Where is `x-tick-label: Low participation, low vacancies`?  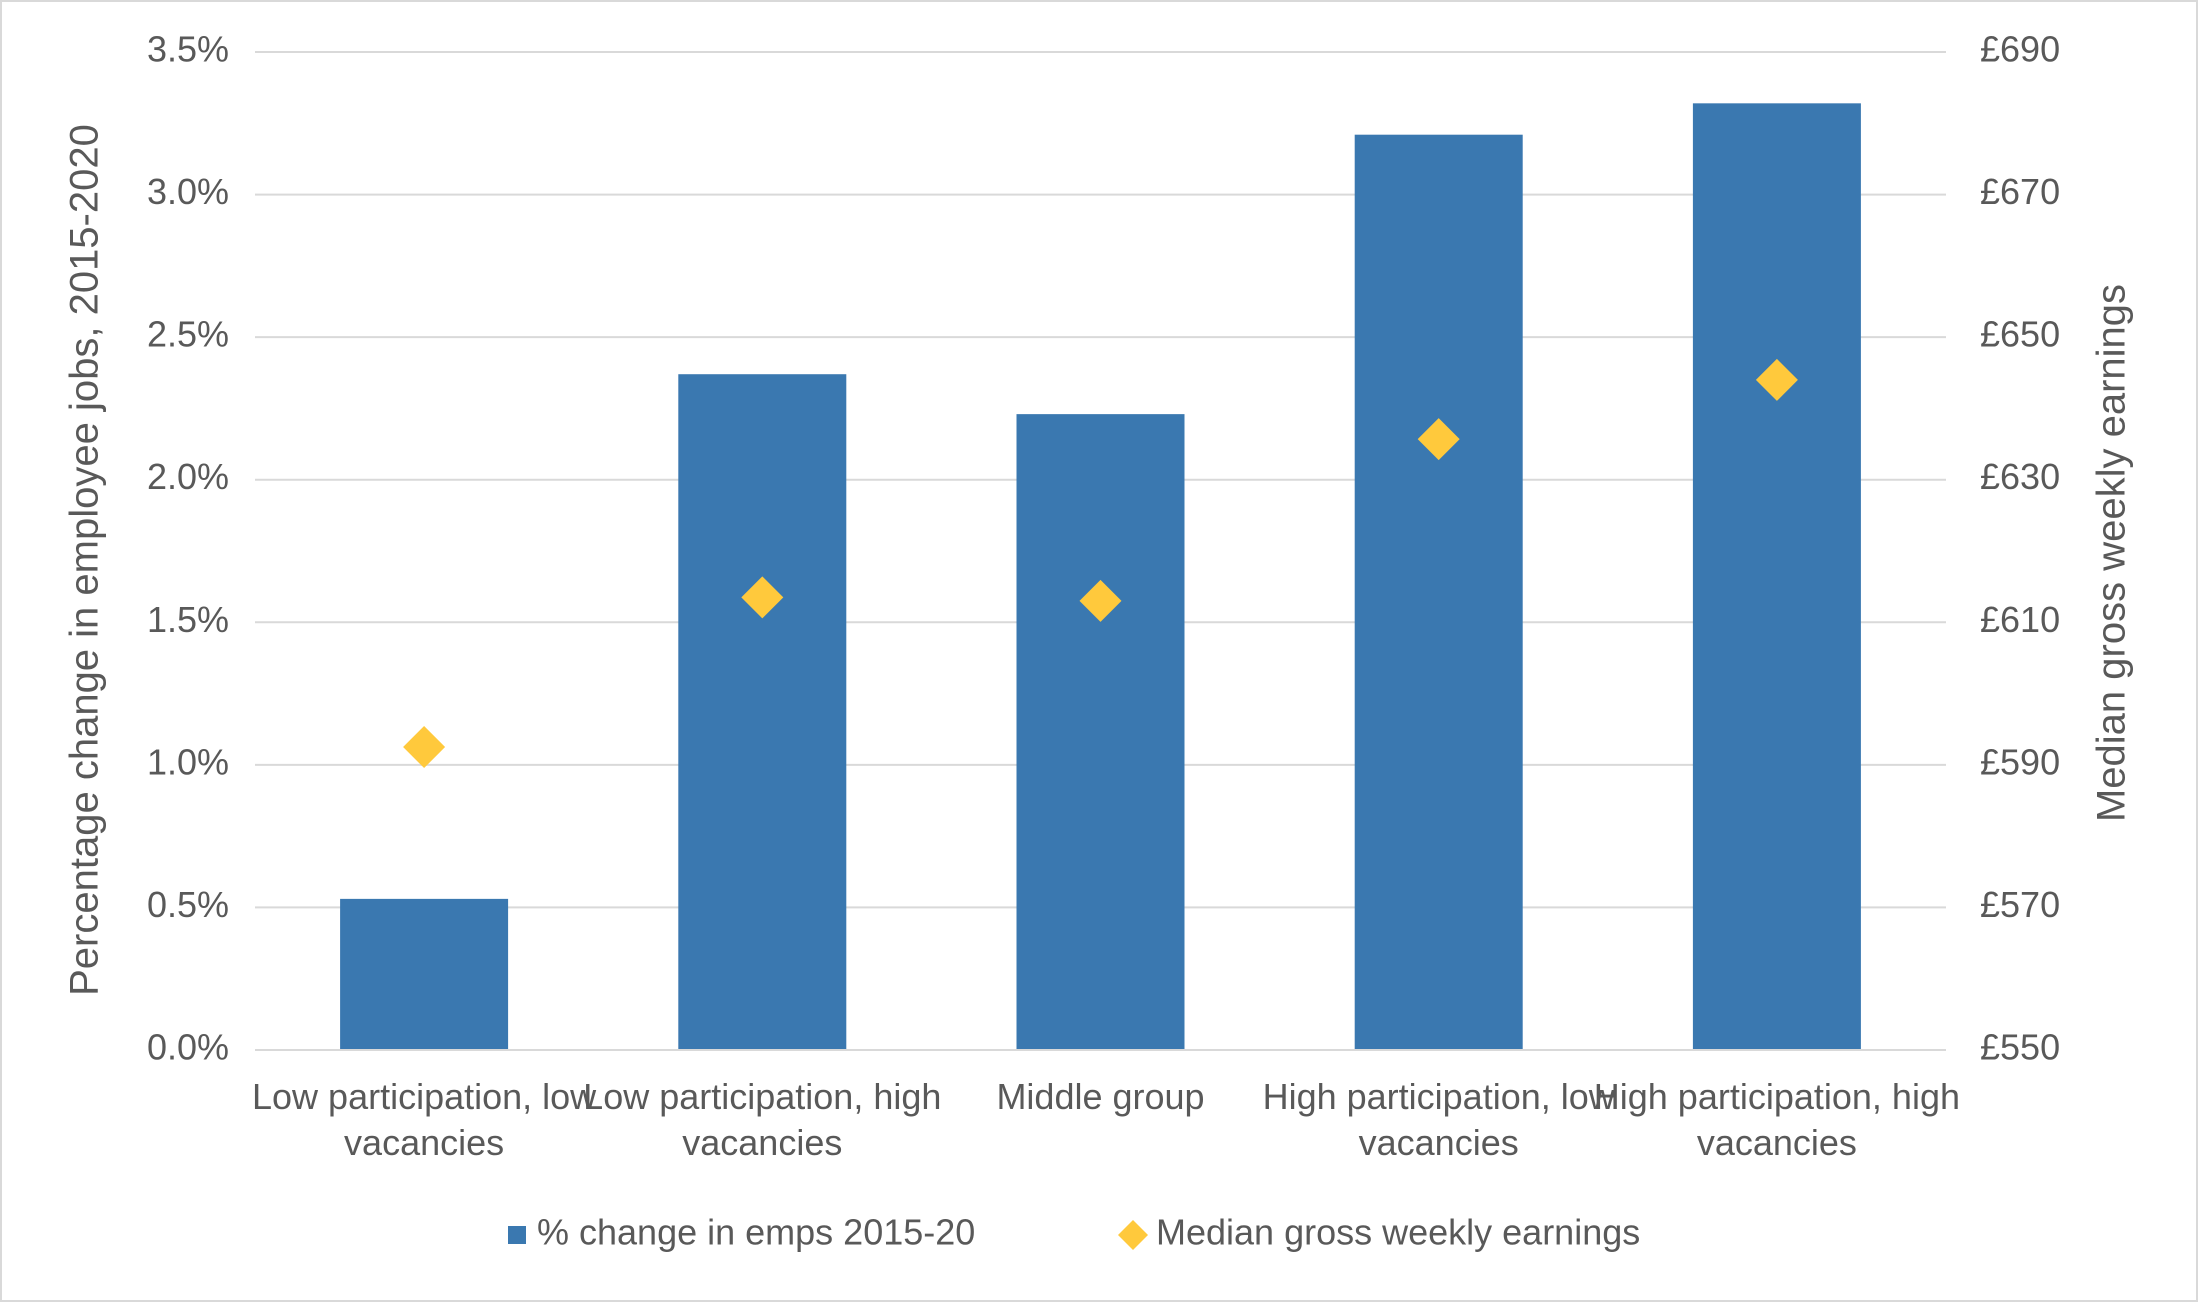
x-tick-label: Low participation, low vacancies is located at coordinates (424, 1119).